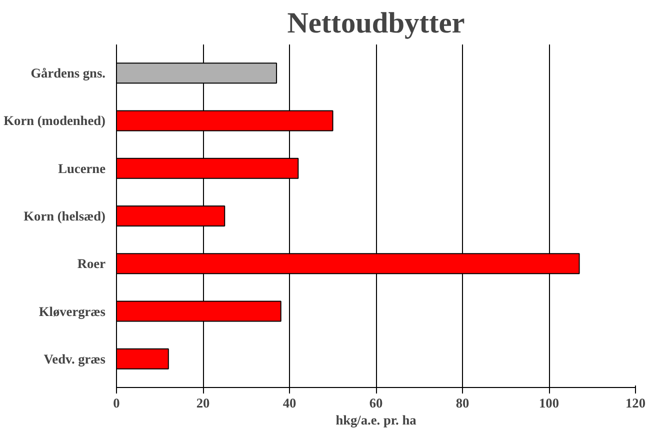  What do you see at coordinates (82, 168) in the screenshot?
I see `y-tick-label: Lucerne` at bounding box center [82, 168].